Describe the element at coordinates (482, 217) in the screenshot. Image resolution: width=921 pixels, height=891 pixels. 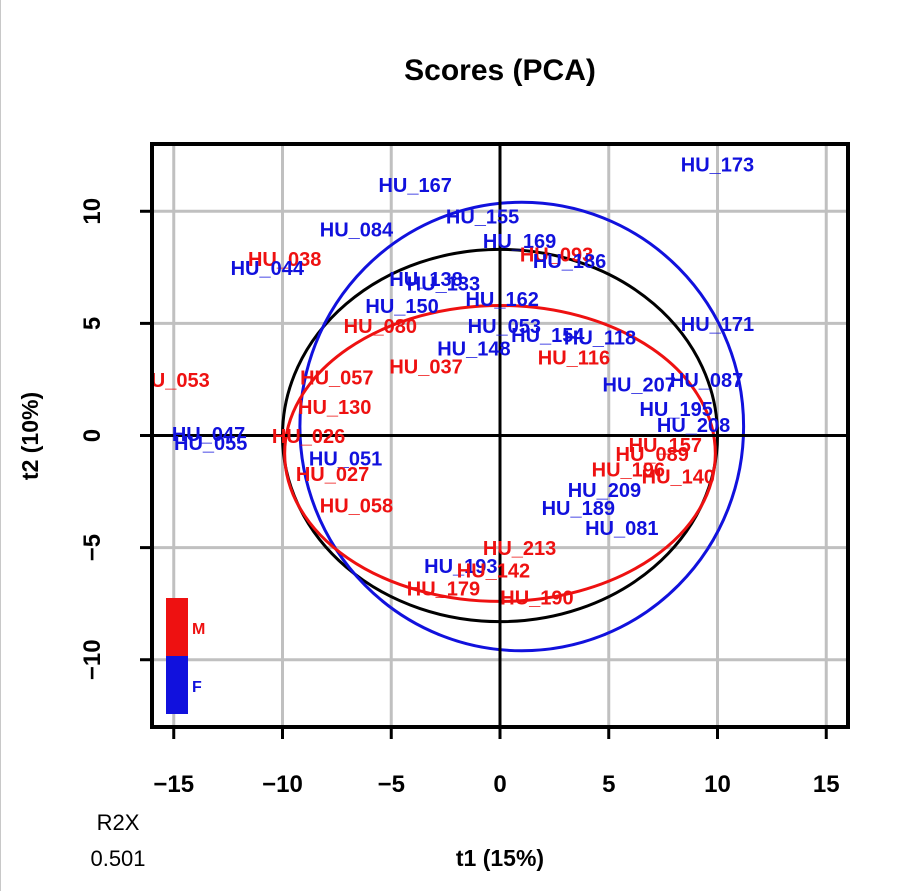
I see `score-point-label: HU_155` at that location.